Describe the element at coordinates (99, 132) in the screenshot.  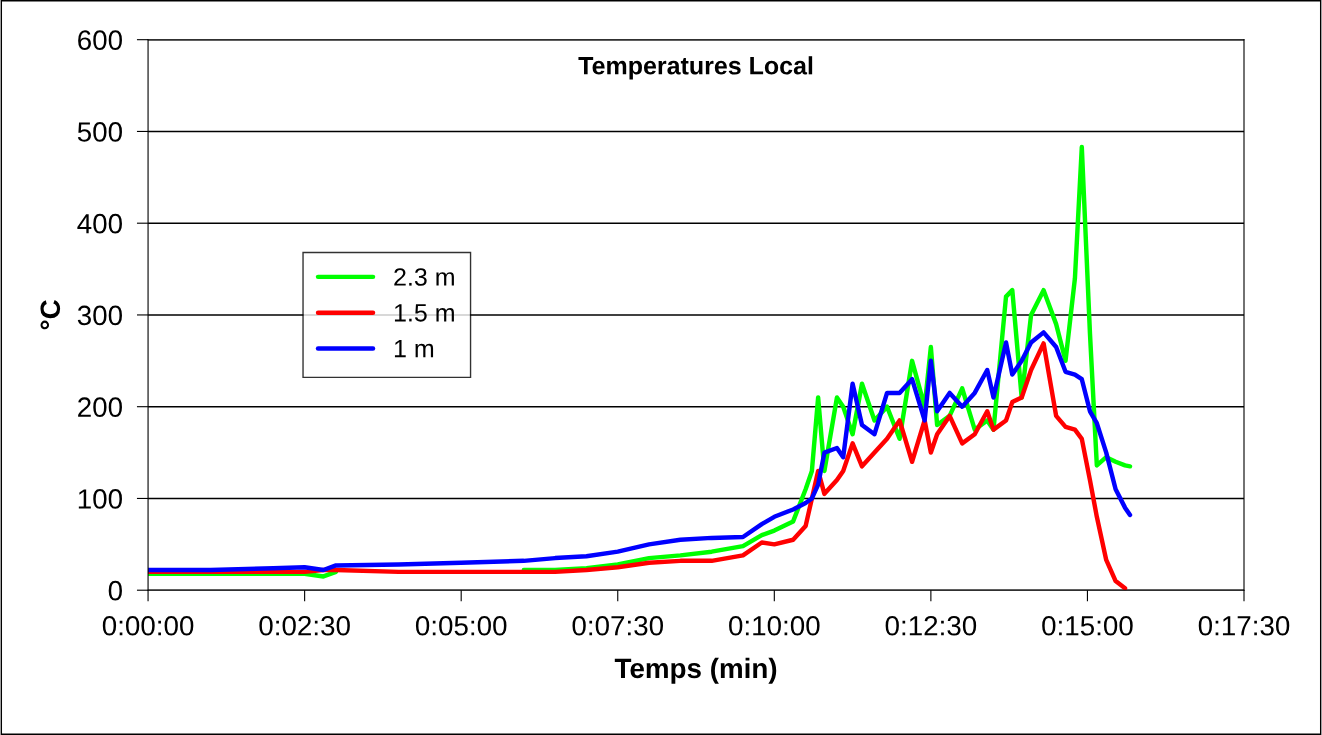
I see `y-tick-label: 500` at that location.